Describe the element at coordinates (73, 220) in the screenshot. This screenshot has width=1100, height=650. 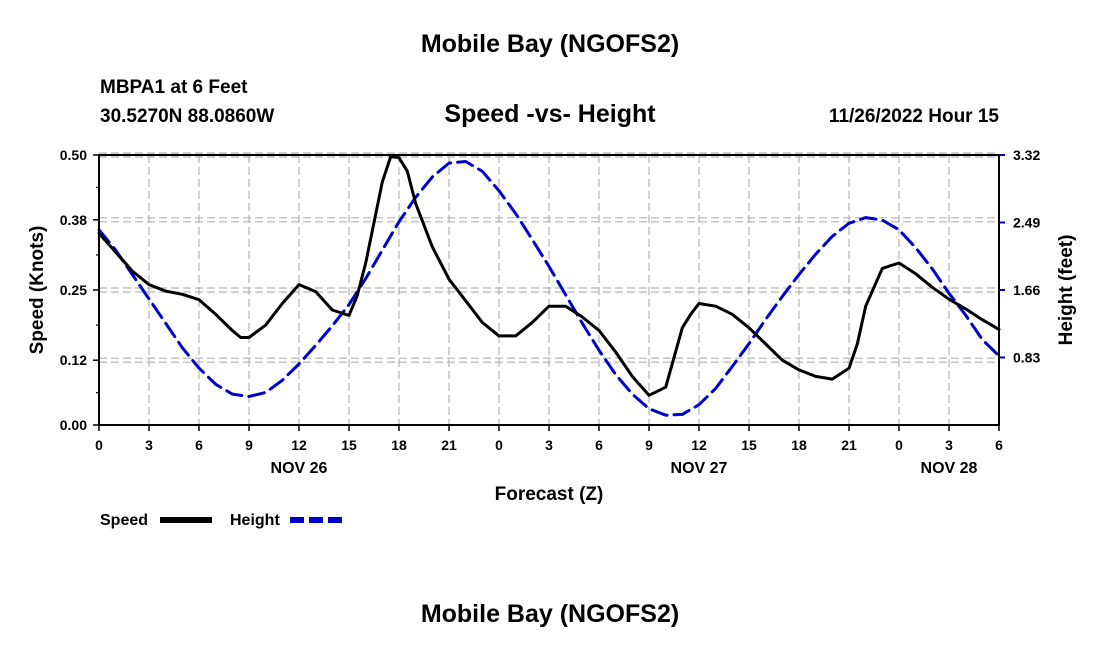
I see `y-left-tick-label: 0.38` at that location.